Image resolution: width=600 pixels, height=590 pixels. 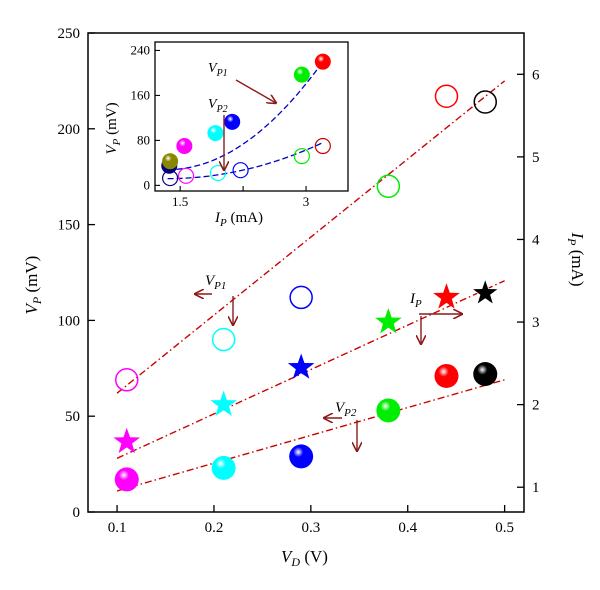 What do you see at coordinates (69, 34) in the screenshot?
I see `y-left-tick-label: 250` at bounding box center [69, 34].